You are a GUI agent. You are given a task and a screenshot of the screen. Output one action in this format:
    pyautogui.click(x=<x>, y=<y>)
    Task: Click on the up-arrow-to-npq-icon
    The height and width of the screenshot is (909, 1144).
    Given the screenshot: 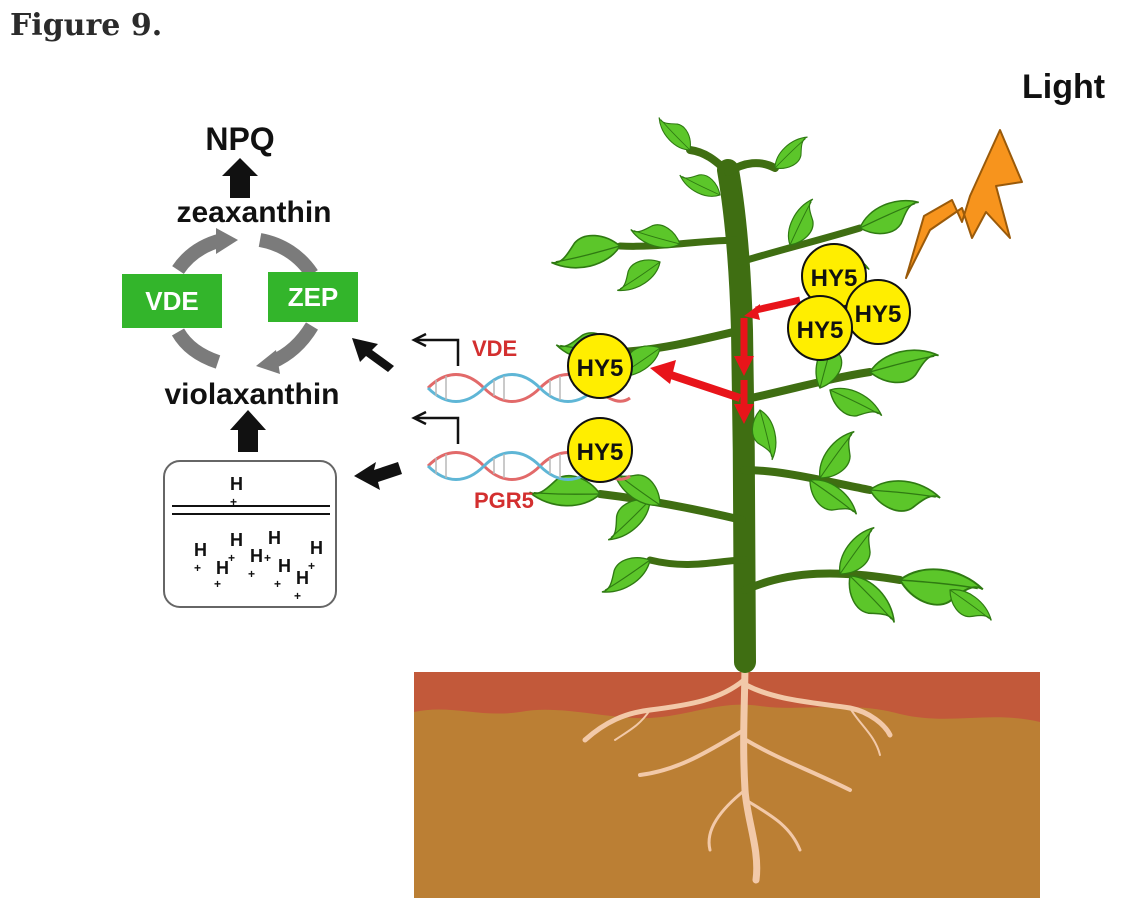 What is the action you would take?
    pyautogui.click(x=240, y=178)
    